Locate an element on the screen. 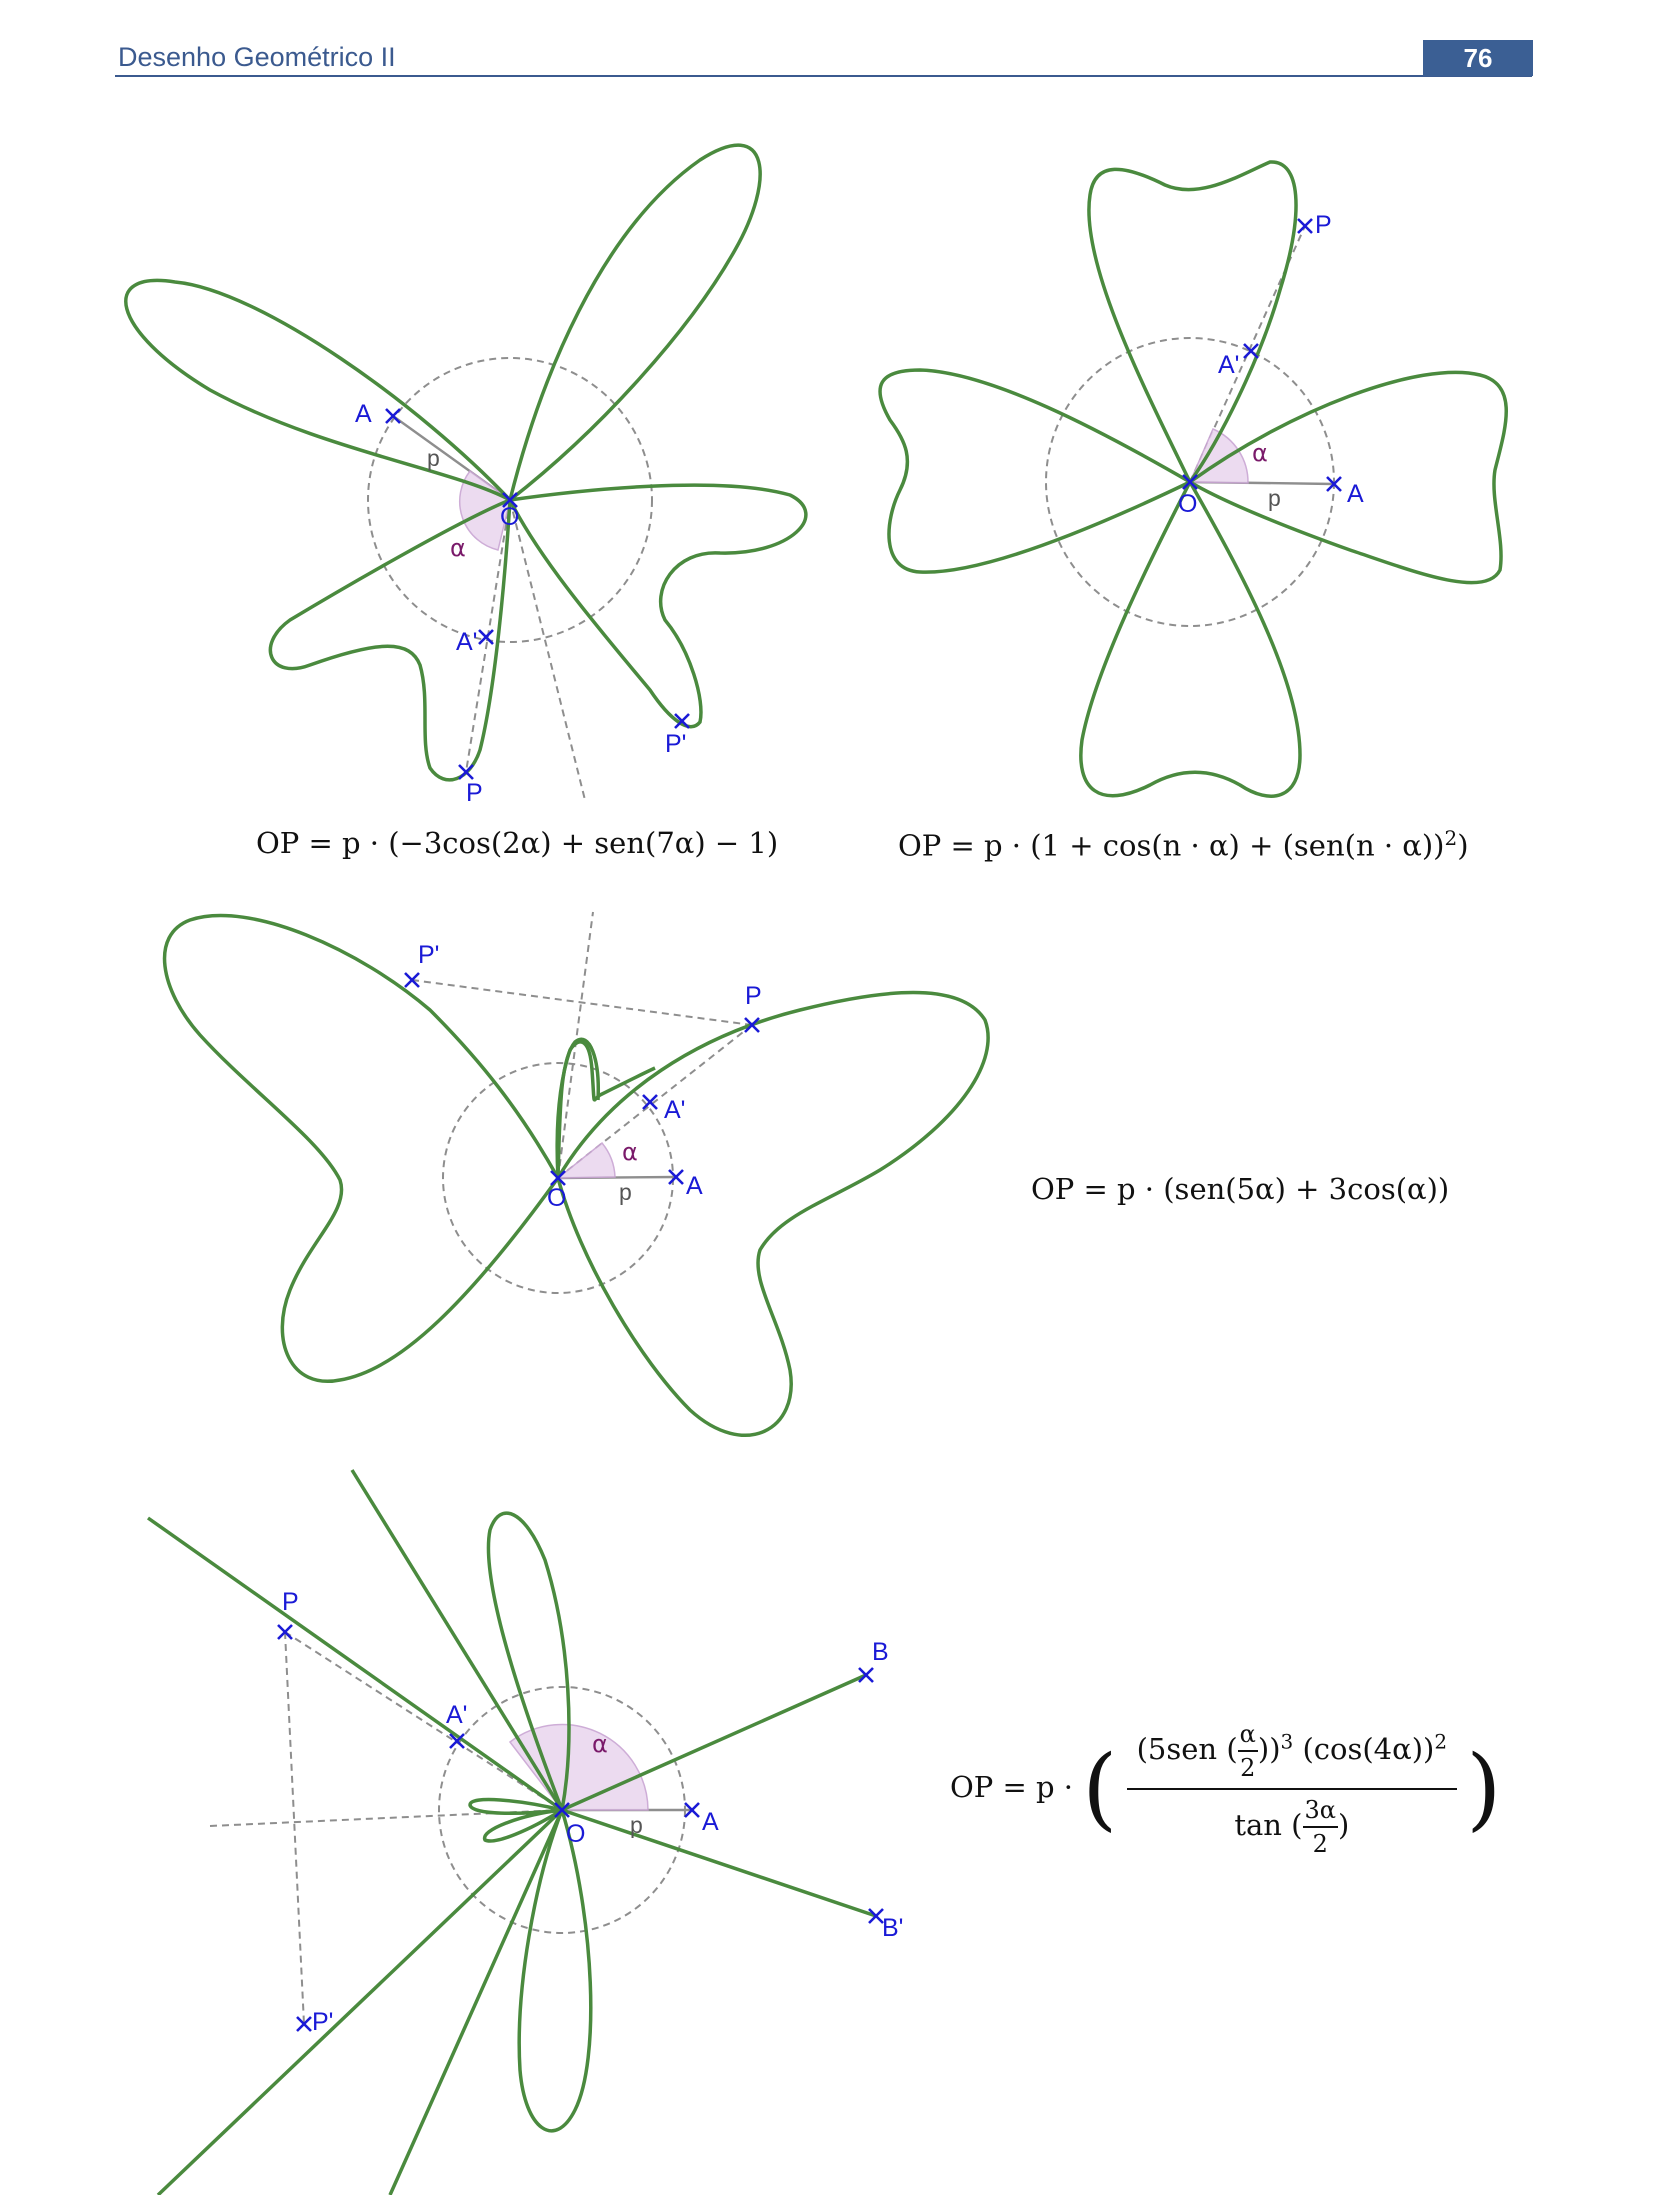 The image size is (1654, 2195). fig2-label-alpha: α is located at coordinates (1260, 453).